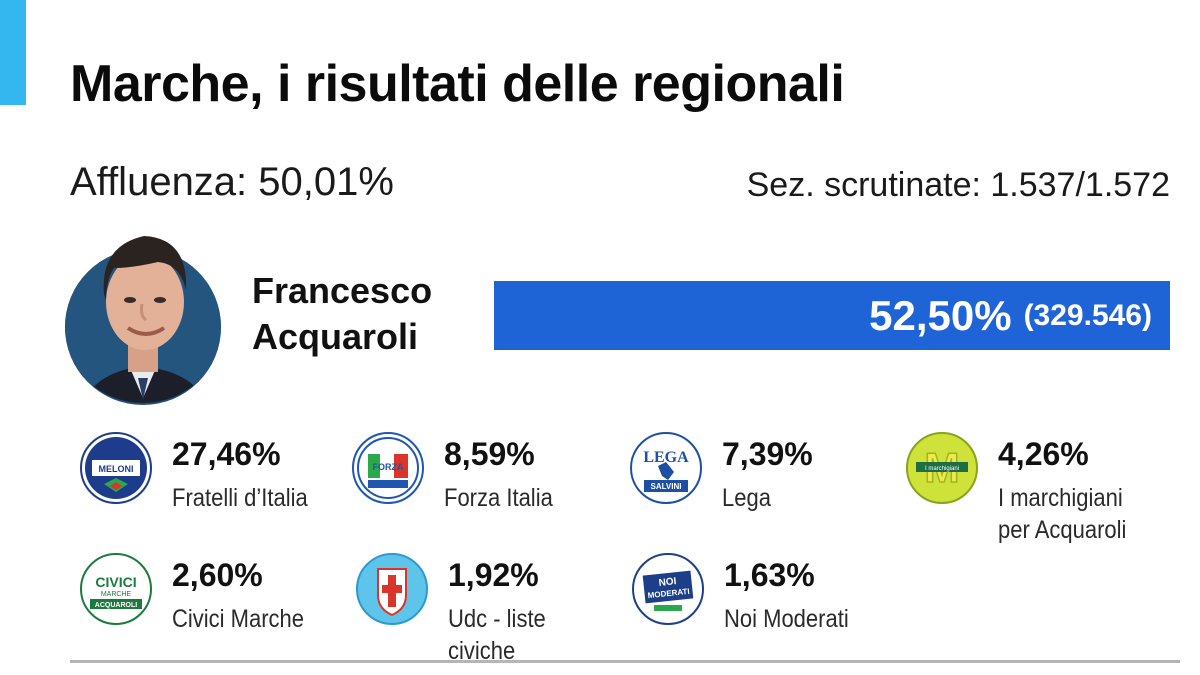 This screenshot has height=675, width=1200. Describe the element at coordinates (497, 635) in the screenshot. I see `party-name: Udc - liste civiche` at that location.